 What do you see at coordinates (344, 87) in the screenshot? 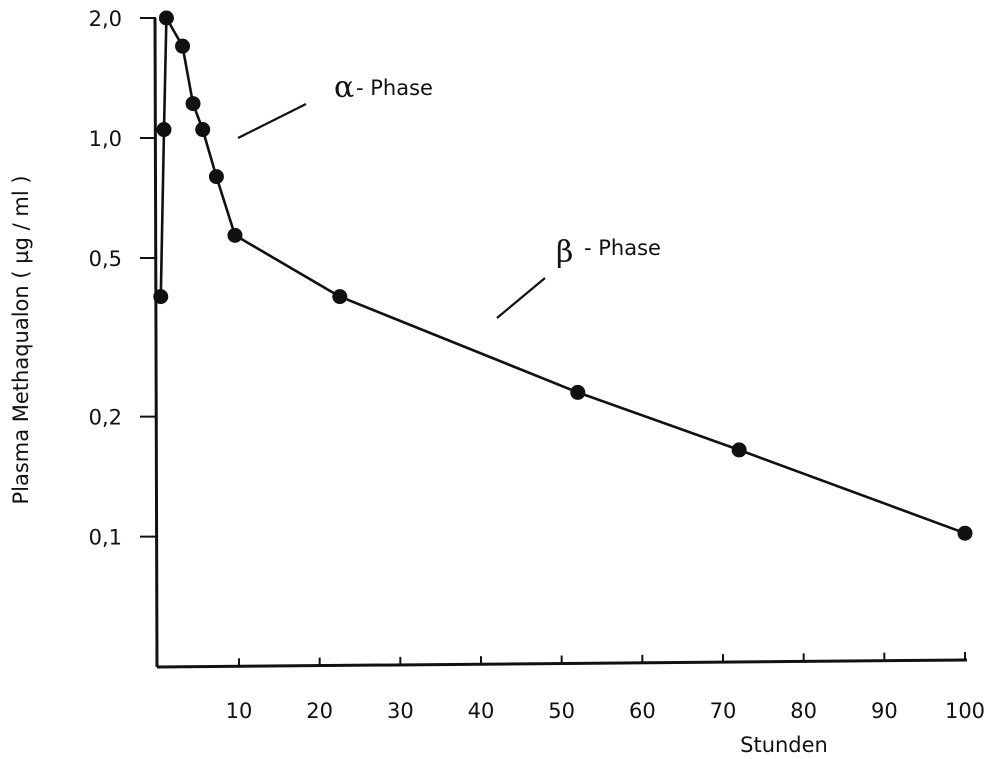
I see `alpha-phase-greek: α` at bounding box center [344, 87].